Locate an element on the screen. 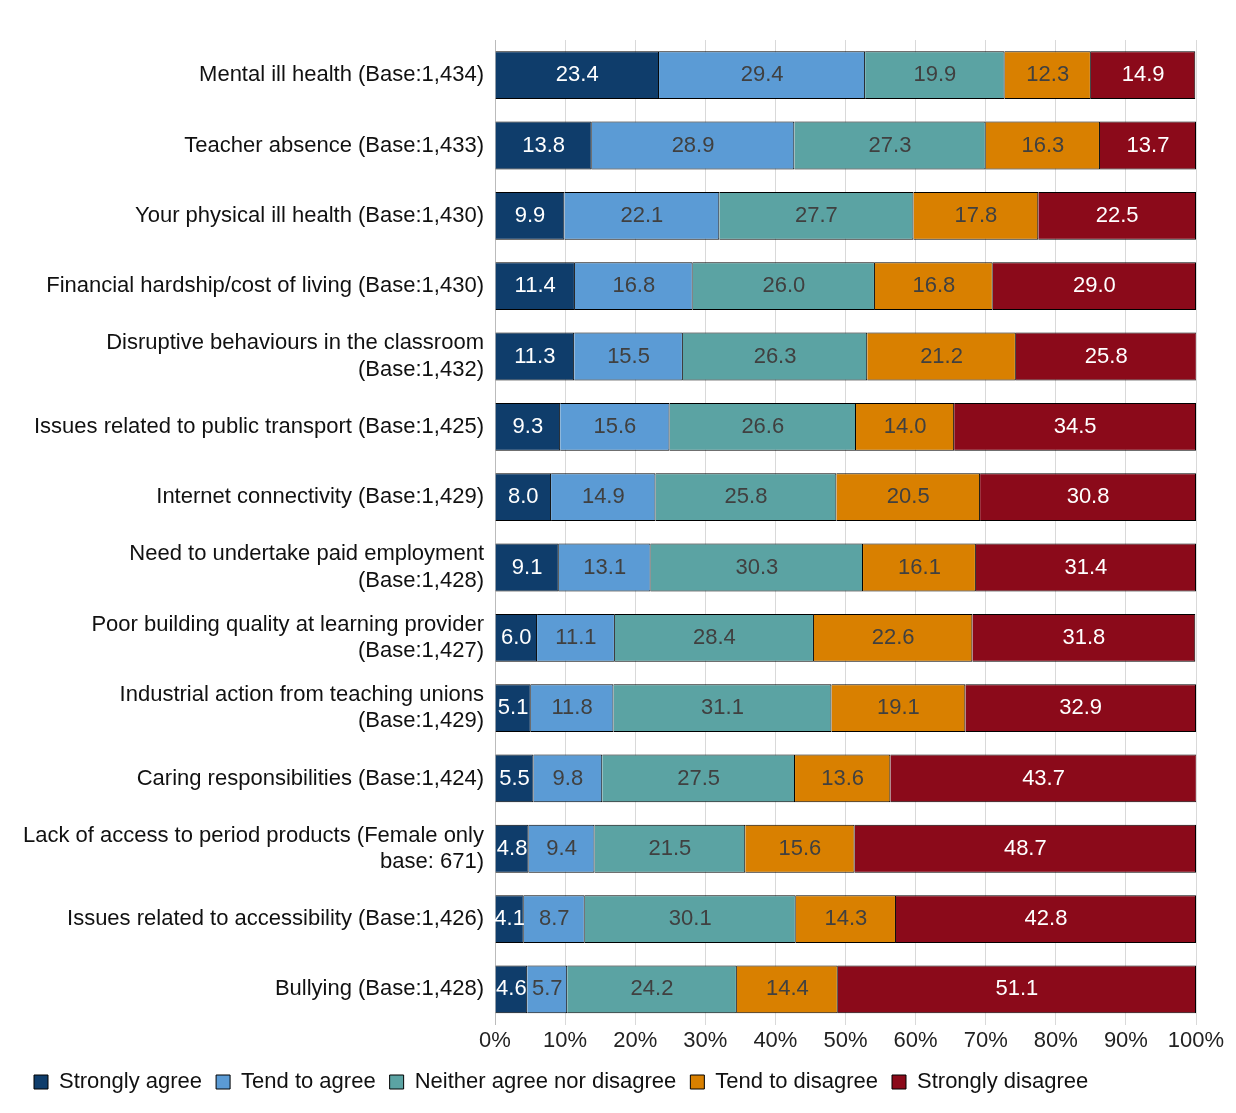 The image size is (1236, 1113). data-label: 17.8 is located at coordinates (976, 214).